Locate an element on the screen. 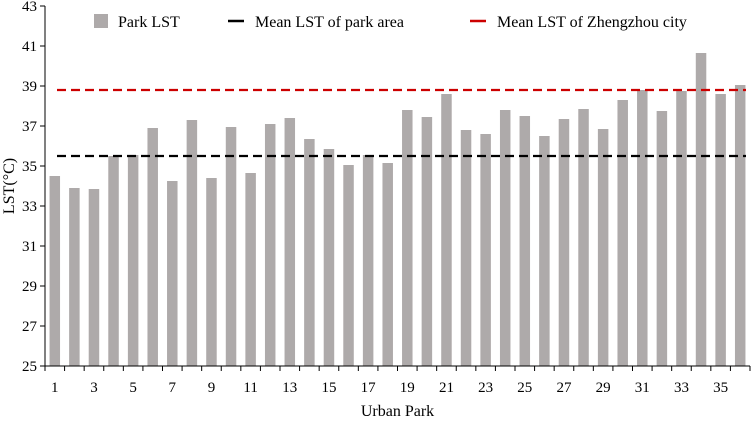 This screenshot has width=754, height=423. x-tick-label: 9 is located at coordinates (212, 388).